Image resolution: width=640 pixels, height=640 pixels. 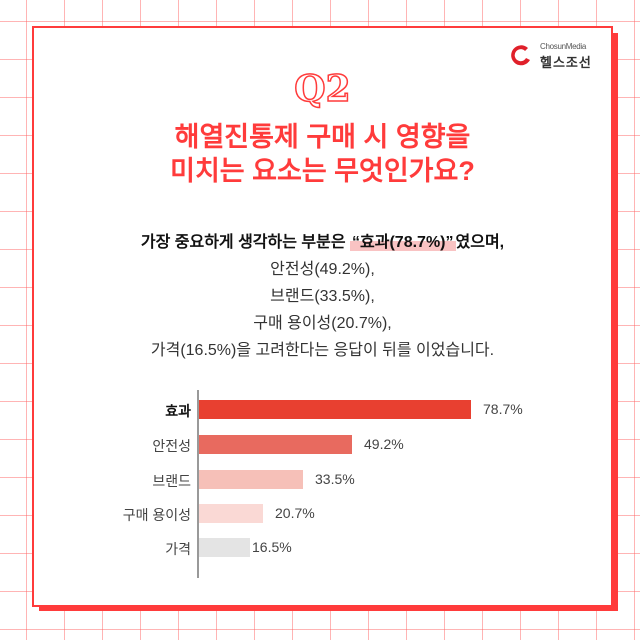 I want to click on brand-name: 헬스조선, so click(x=566, y=62).